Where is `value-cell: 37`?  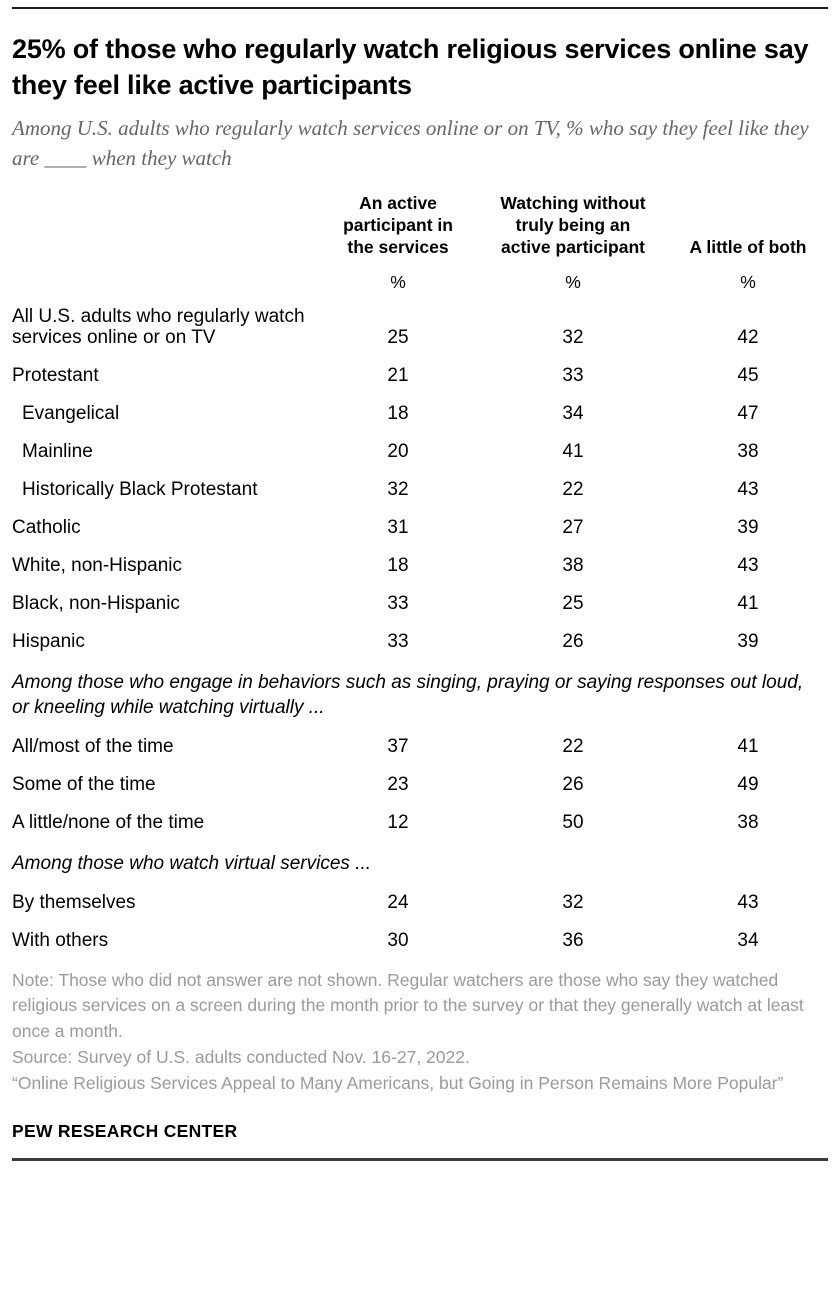
value-cell: 37 is located at coordinates (398, 746).